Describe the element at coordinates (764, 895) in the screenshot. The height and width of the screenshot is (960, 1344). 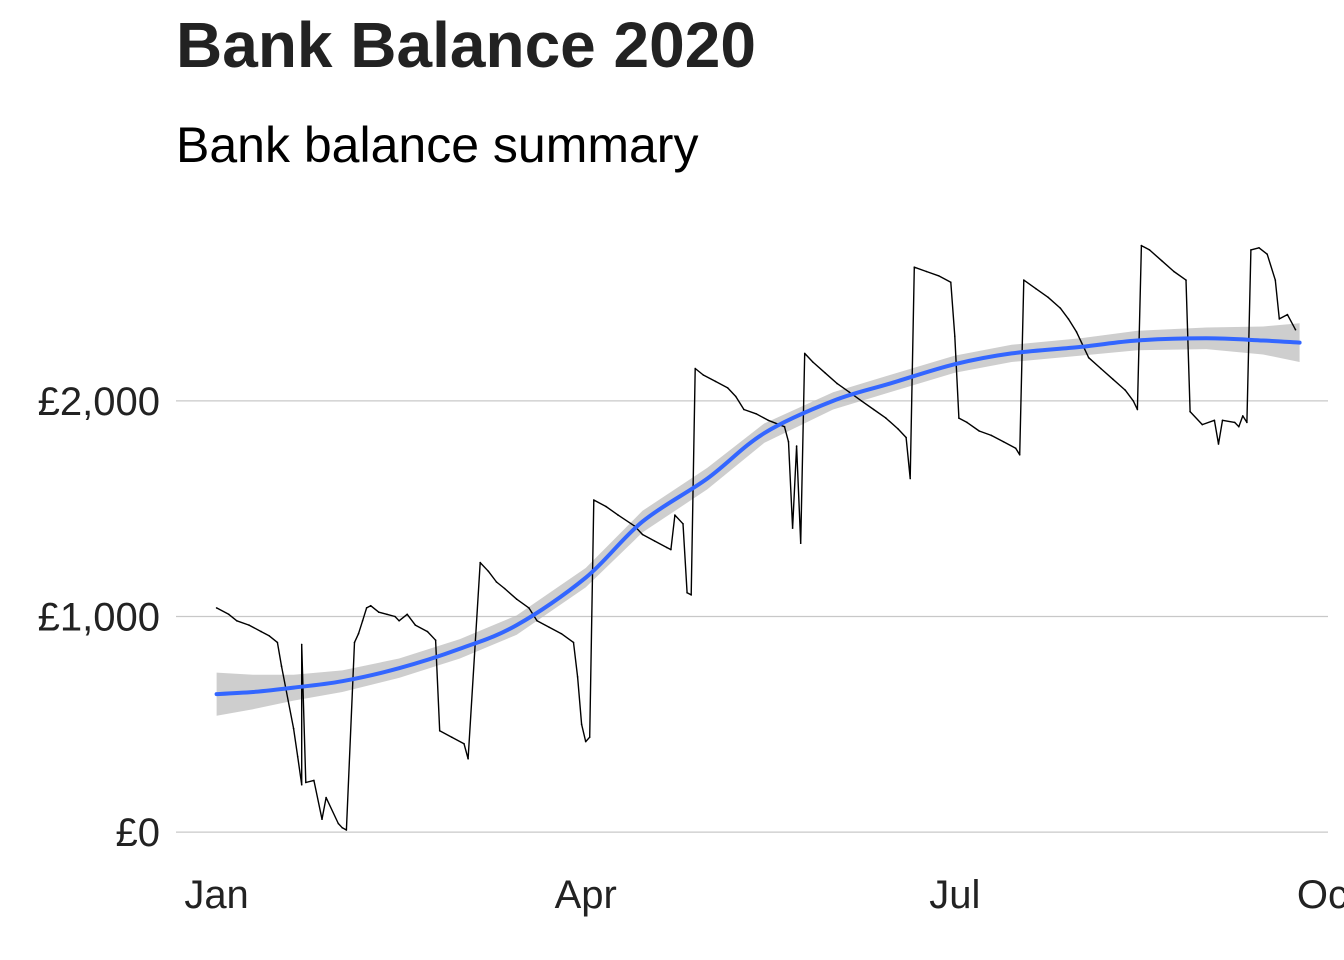
I see `x-axis-ticks: Jan Apr Jul Oct` at that location.